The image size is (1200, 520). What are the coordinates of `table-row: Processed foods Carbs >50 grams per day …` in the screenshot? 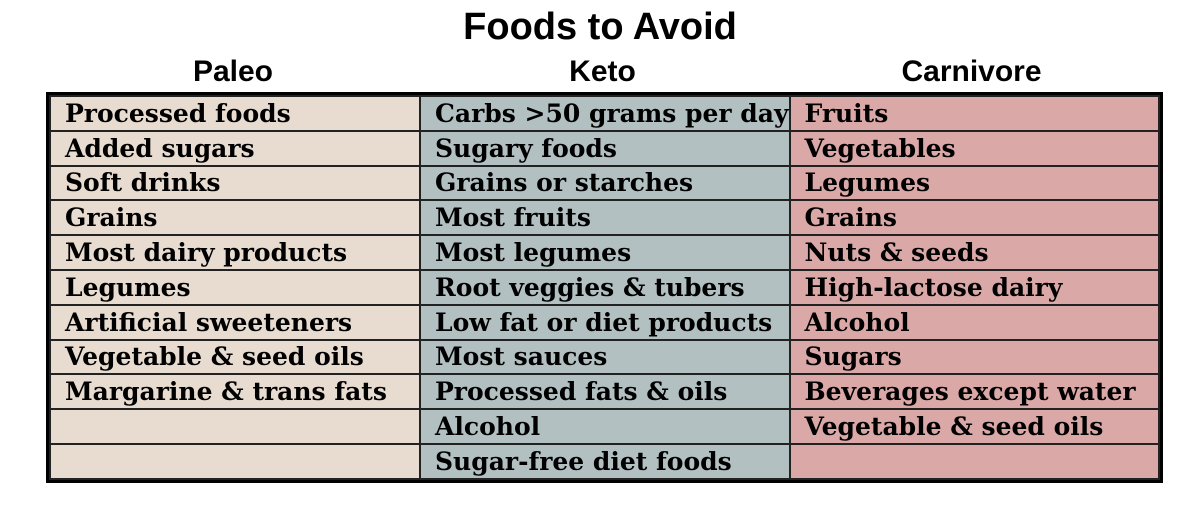 It's located at (604, 113).